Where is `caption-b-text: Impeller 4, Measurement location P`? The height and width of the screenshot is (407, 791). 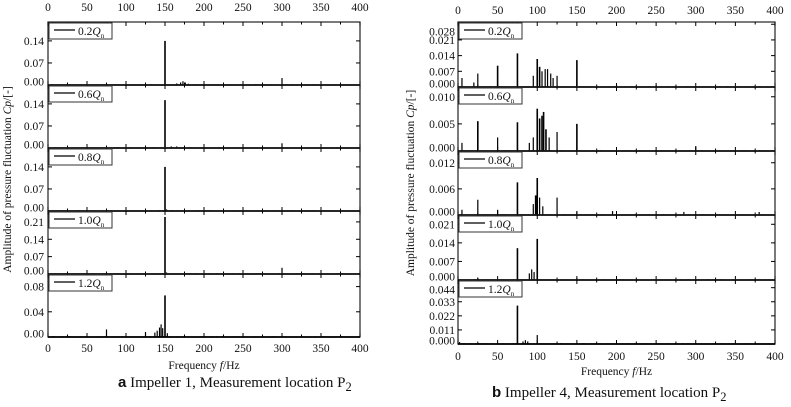
caption-b-text: Impeller 4, Measurement location P is located at coordinates (612, 393).